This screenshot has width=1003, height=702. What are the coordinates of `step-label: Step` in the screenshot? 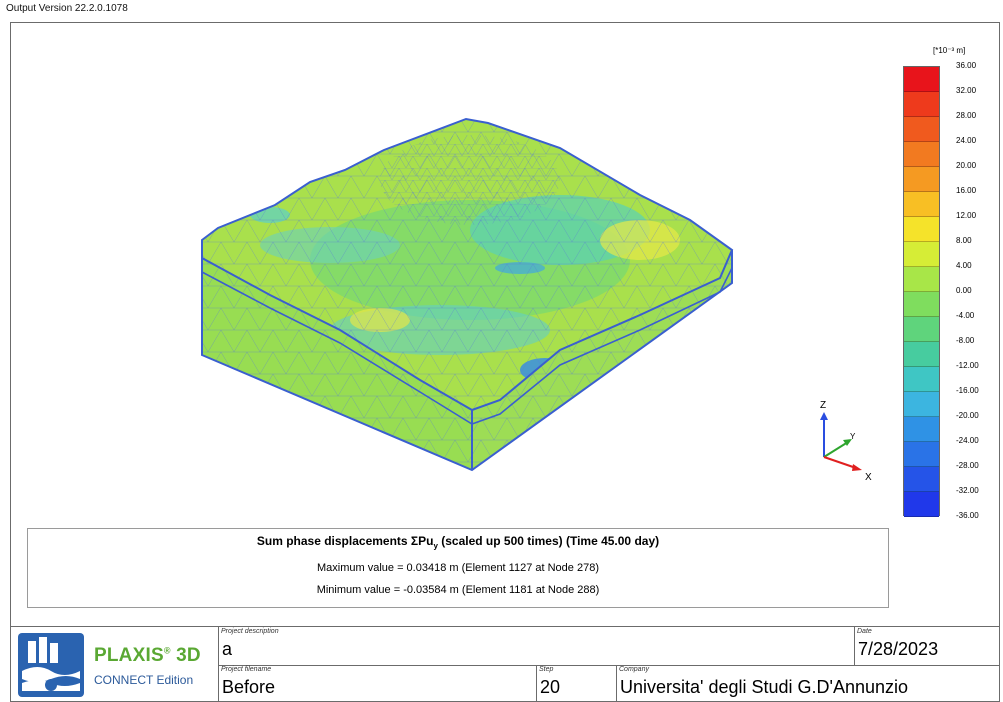 It's located at (546, 669).